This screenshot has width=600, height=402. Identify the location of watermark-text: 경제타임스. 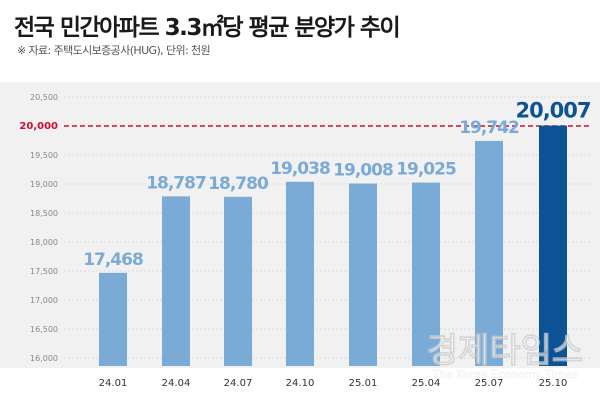
(505, 351).